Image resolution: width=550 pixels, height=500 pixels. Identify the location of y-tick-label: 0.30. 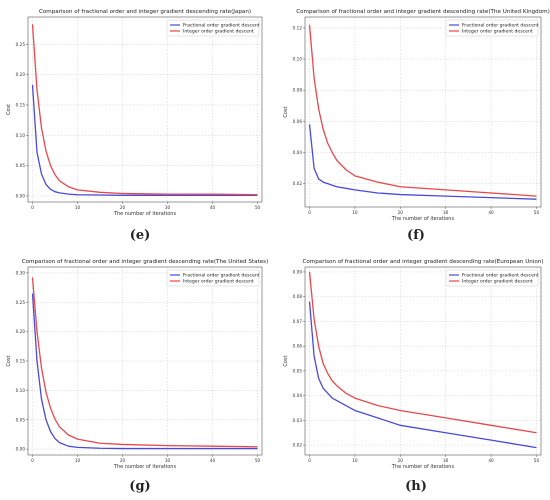
(21, 272).